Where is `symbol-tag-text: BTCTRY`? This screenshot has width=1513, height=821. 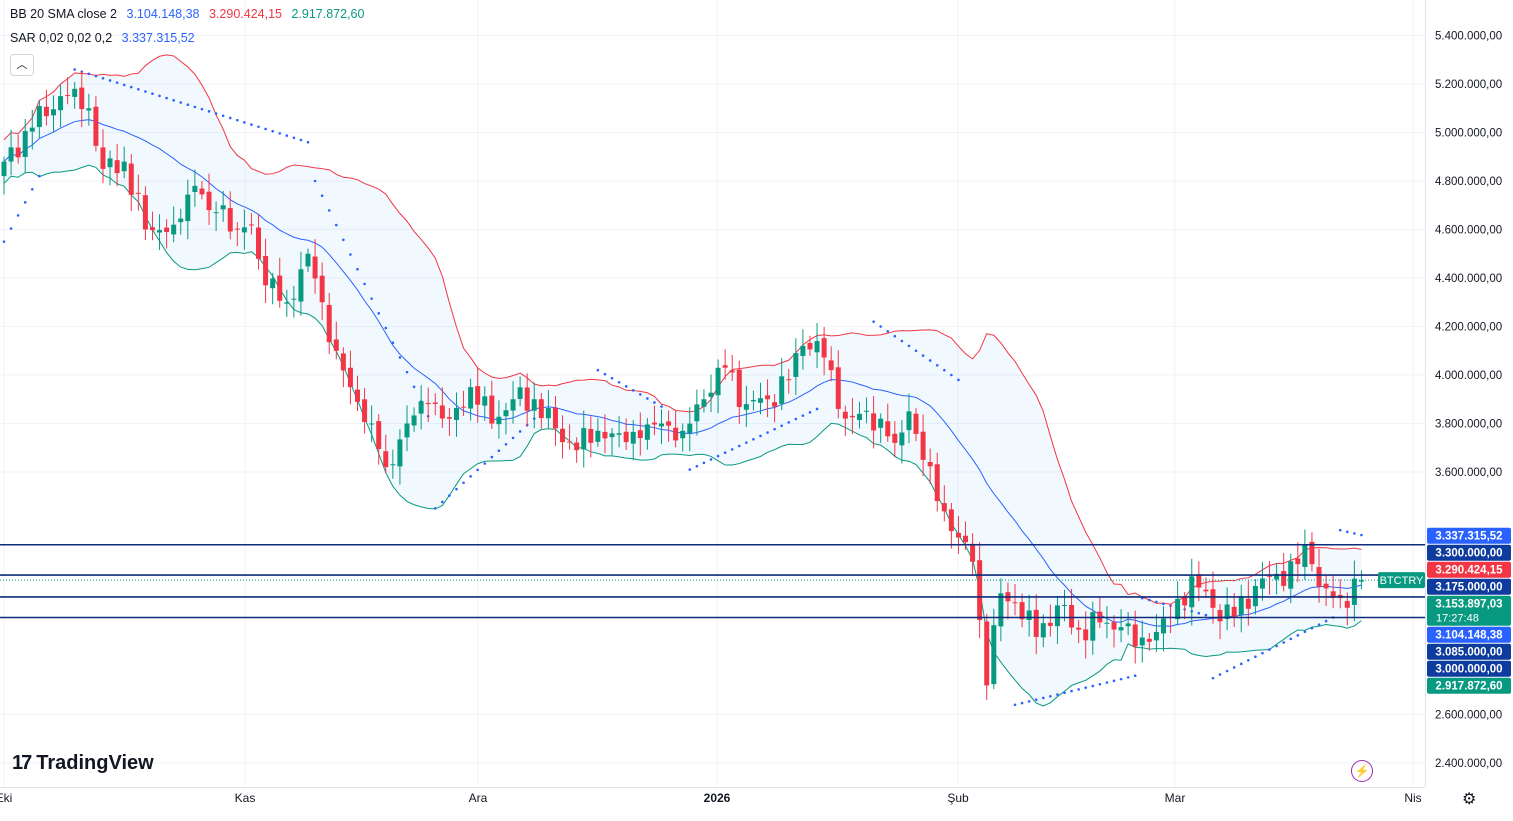
symbol-tag-text: BTCTRY is located at coordinates (1402, 581).